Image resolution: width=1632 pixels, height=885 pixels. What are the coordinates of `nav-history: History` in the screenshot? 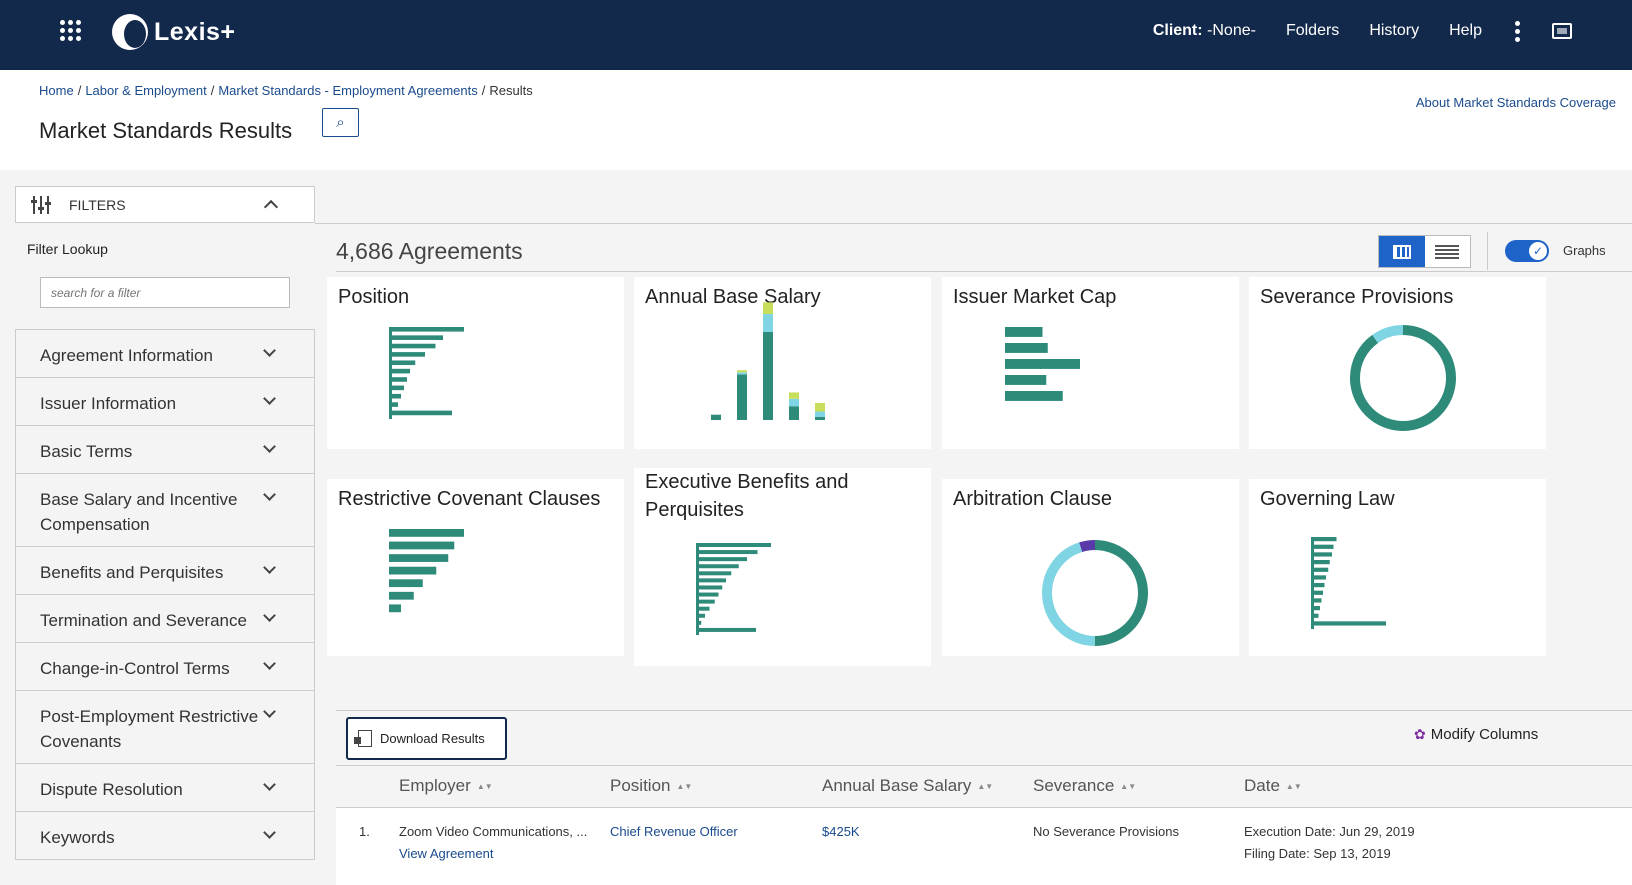 It's located at (1394, 30).